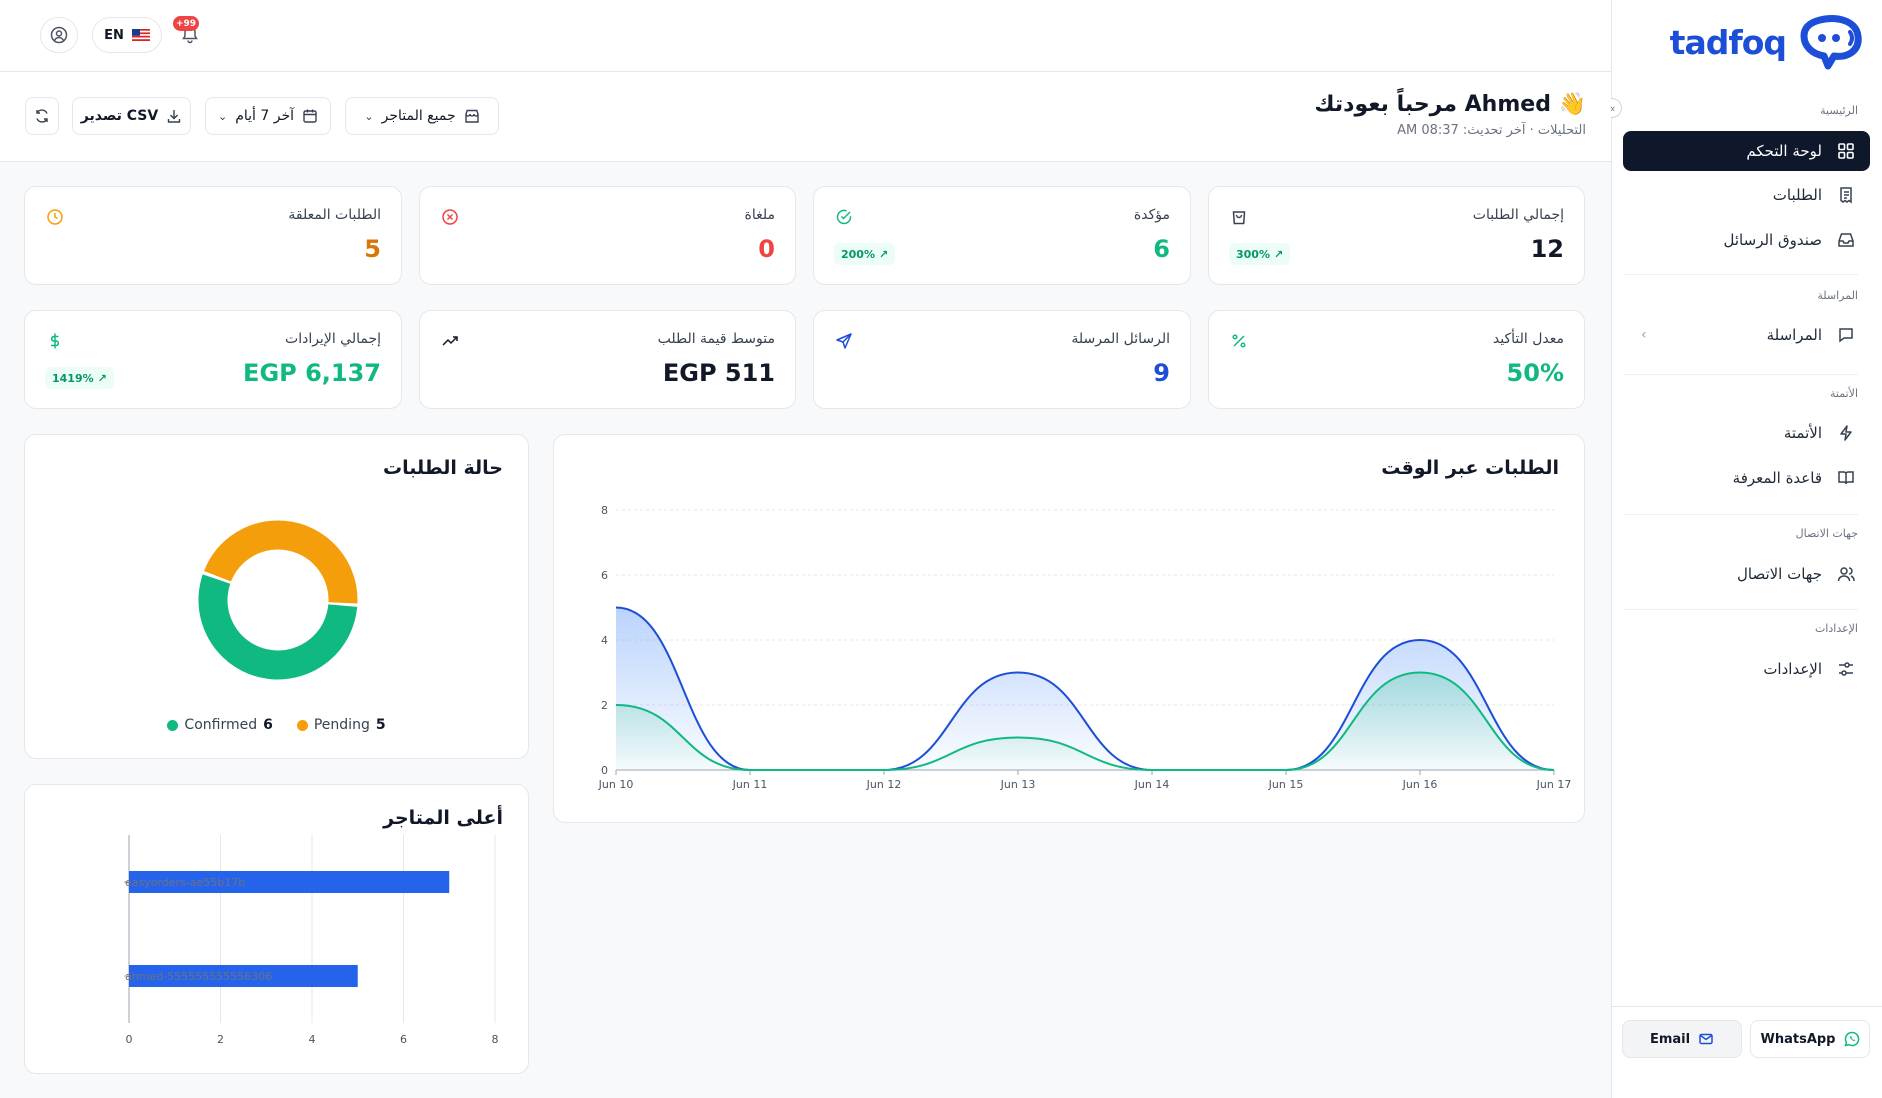 The width and height of the screenshot is (1882, 1098). Describe the element at coordinates (805, 36) in the screenshot. I see `topbar: EN +99` at that location.